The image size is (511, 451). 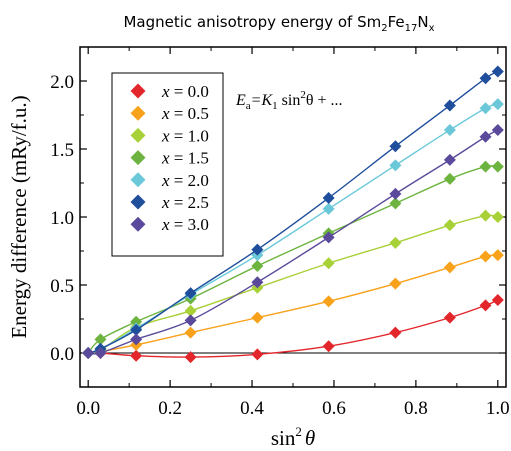 What do you see at coordinates (62, 218) in the screenshot?
I see `y-tick-label: 1.0` at bounding box center [62, 218].